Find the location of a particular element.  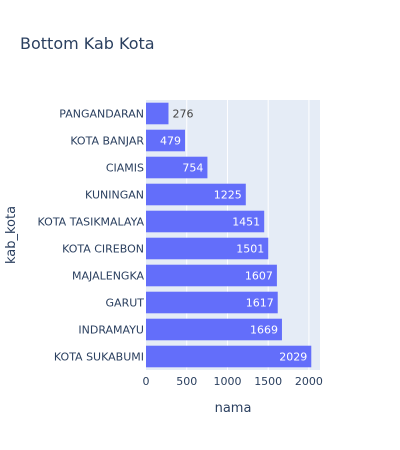

x-tick-label: 500 is located at coordinates (186, 381).